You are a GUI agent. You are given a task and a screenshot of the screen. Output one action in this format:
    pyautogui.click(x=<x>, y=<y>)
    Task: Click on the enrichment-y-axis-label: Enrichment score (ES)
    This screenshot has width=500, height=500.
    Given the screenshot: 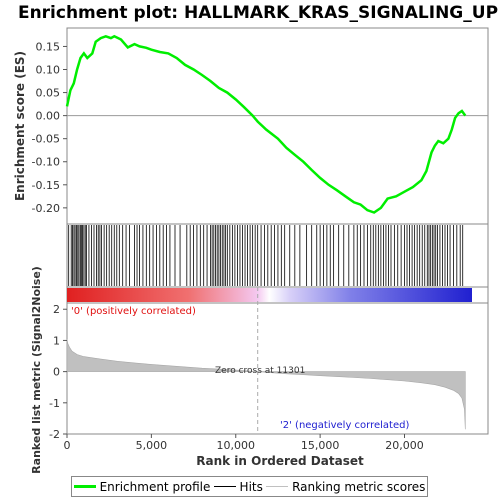 What is the action you would take?
    pyautogui.click(x=20, y=126)
    